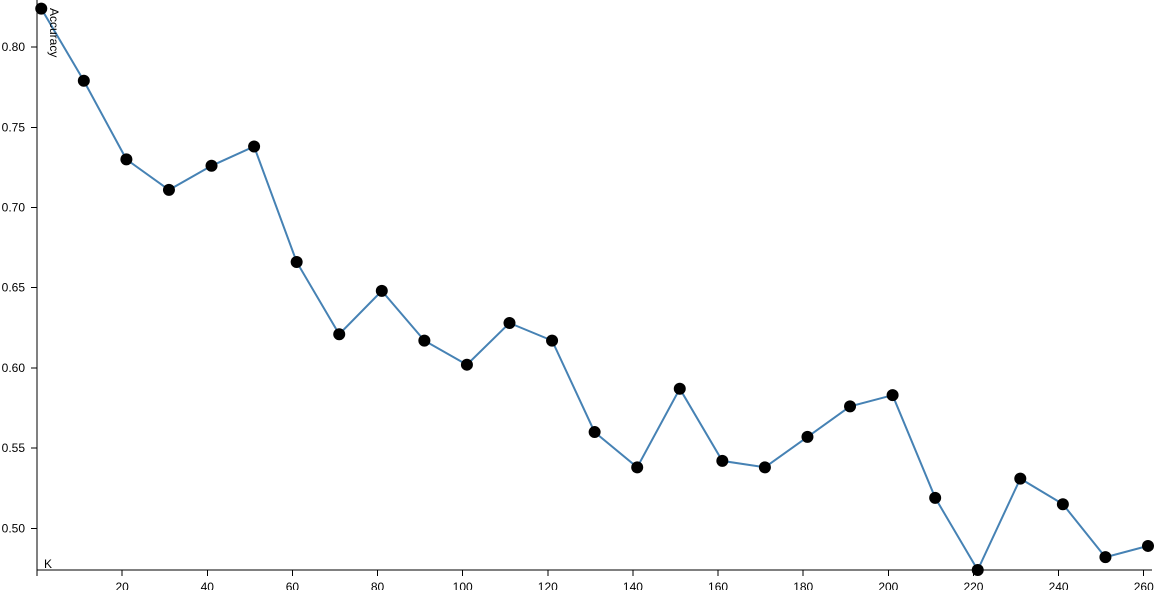 The image size is (1155, 590). I want to click on x-axis: 20 40 60 80 100 120 140 160 180 200 220 240 260, so click(595, 579).